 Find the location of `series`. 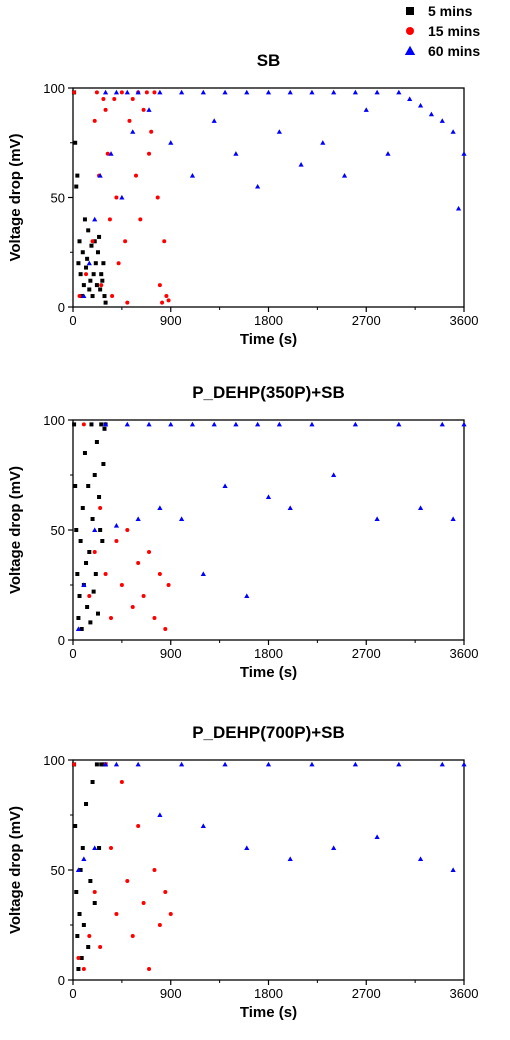

series is located at coordinates (90, 866).